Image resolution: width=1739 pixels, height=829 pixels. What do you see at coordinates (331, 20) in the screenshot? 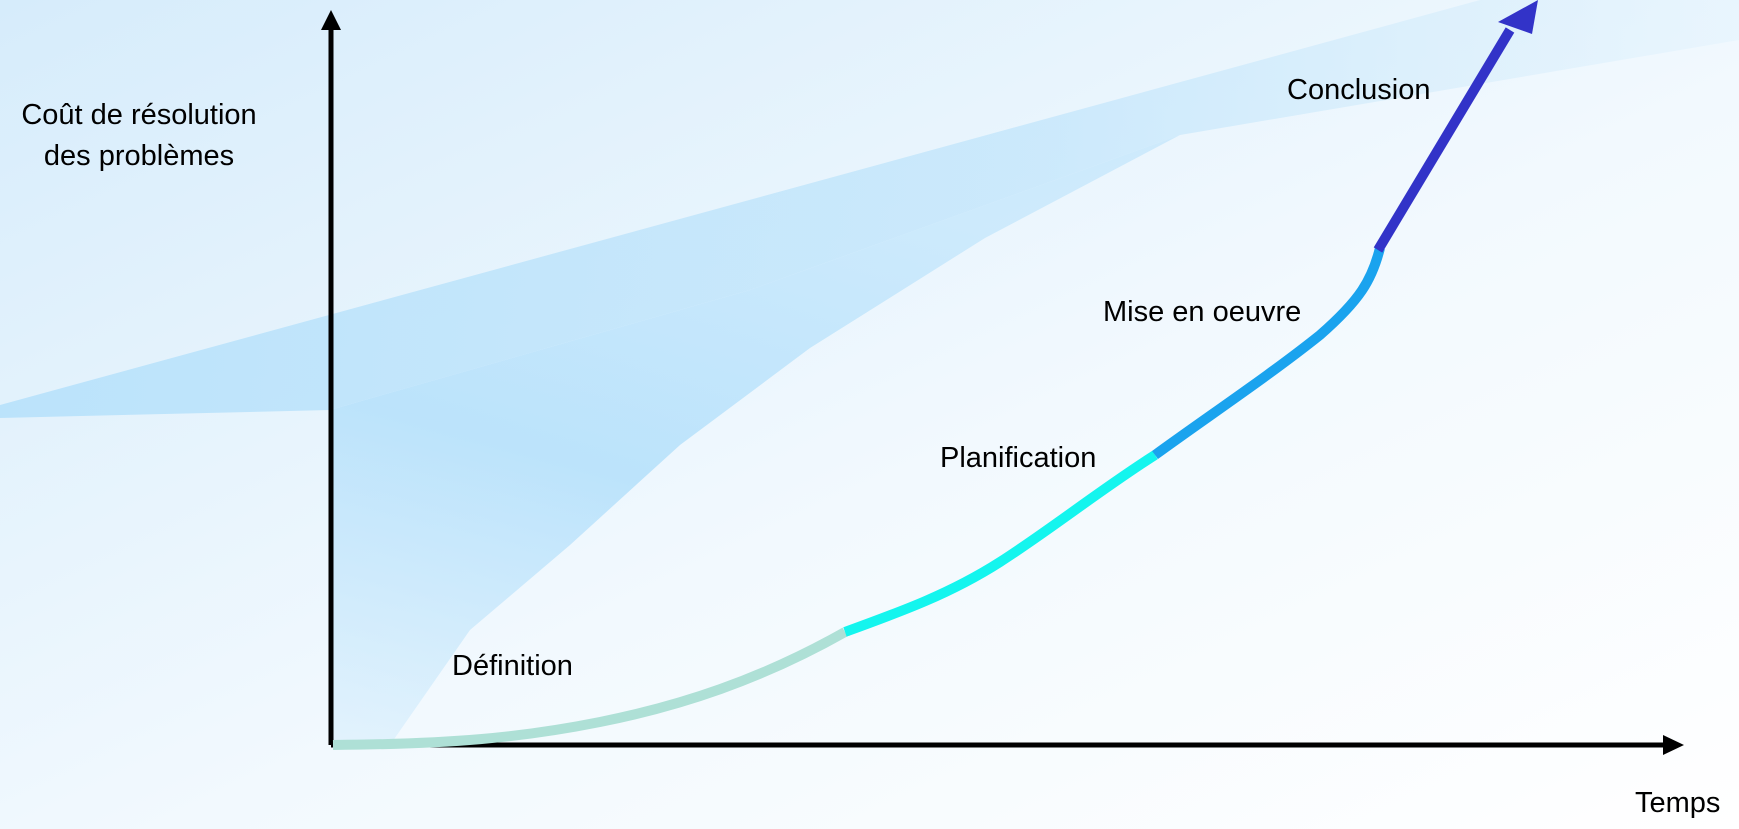
I see `y-axis-arrowhead` at bounding box center [331, 20].